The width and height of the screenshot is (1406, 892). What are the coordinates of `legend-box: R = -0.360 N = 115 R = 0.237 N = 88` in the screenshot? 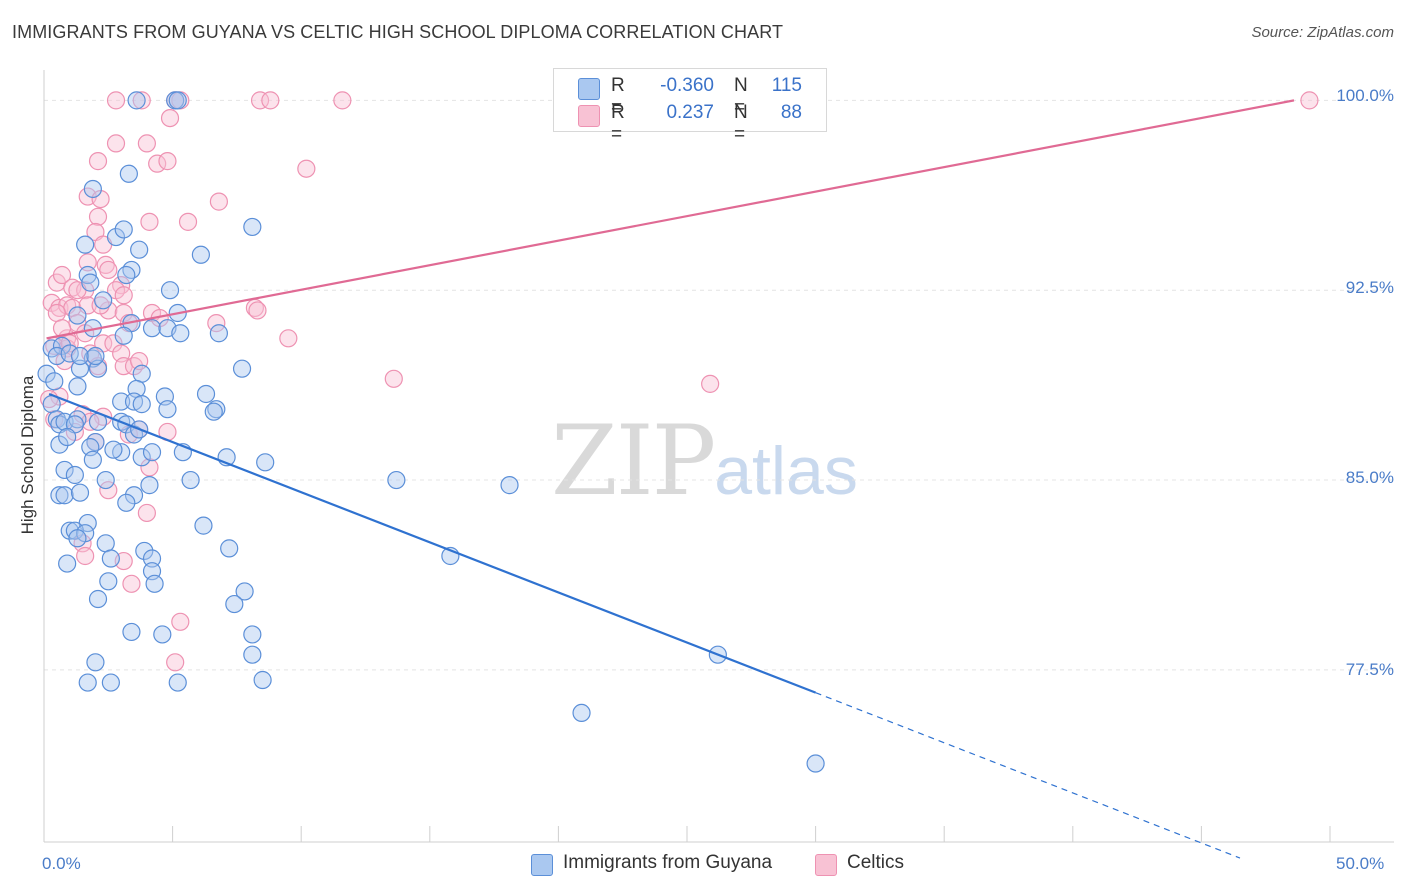 It's located at (690, 106).